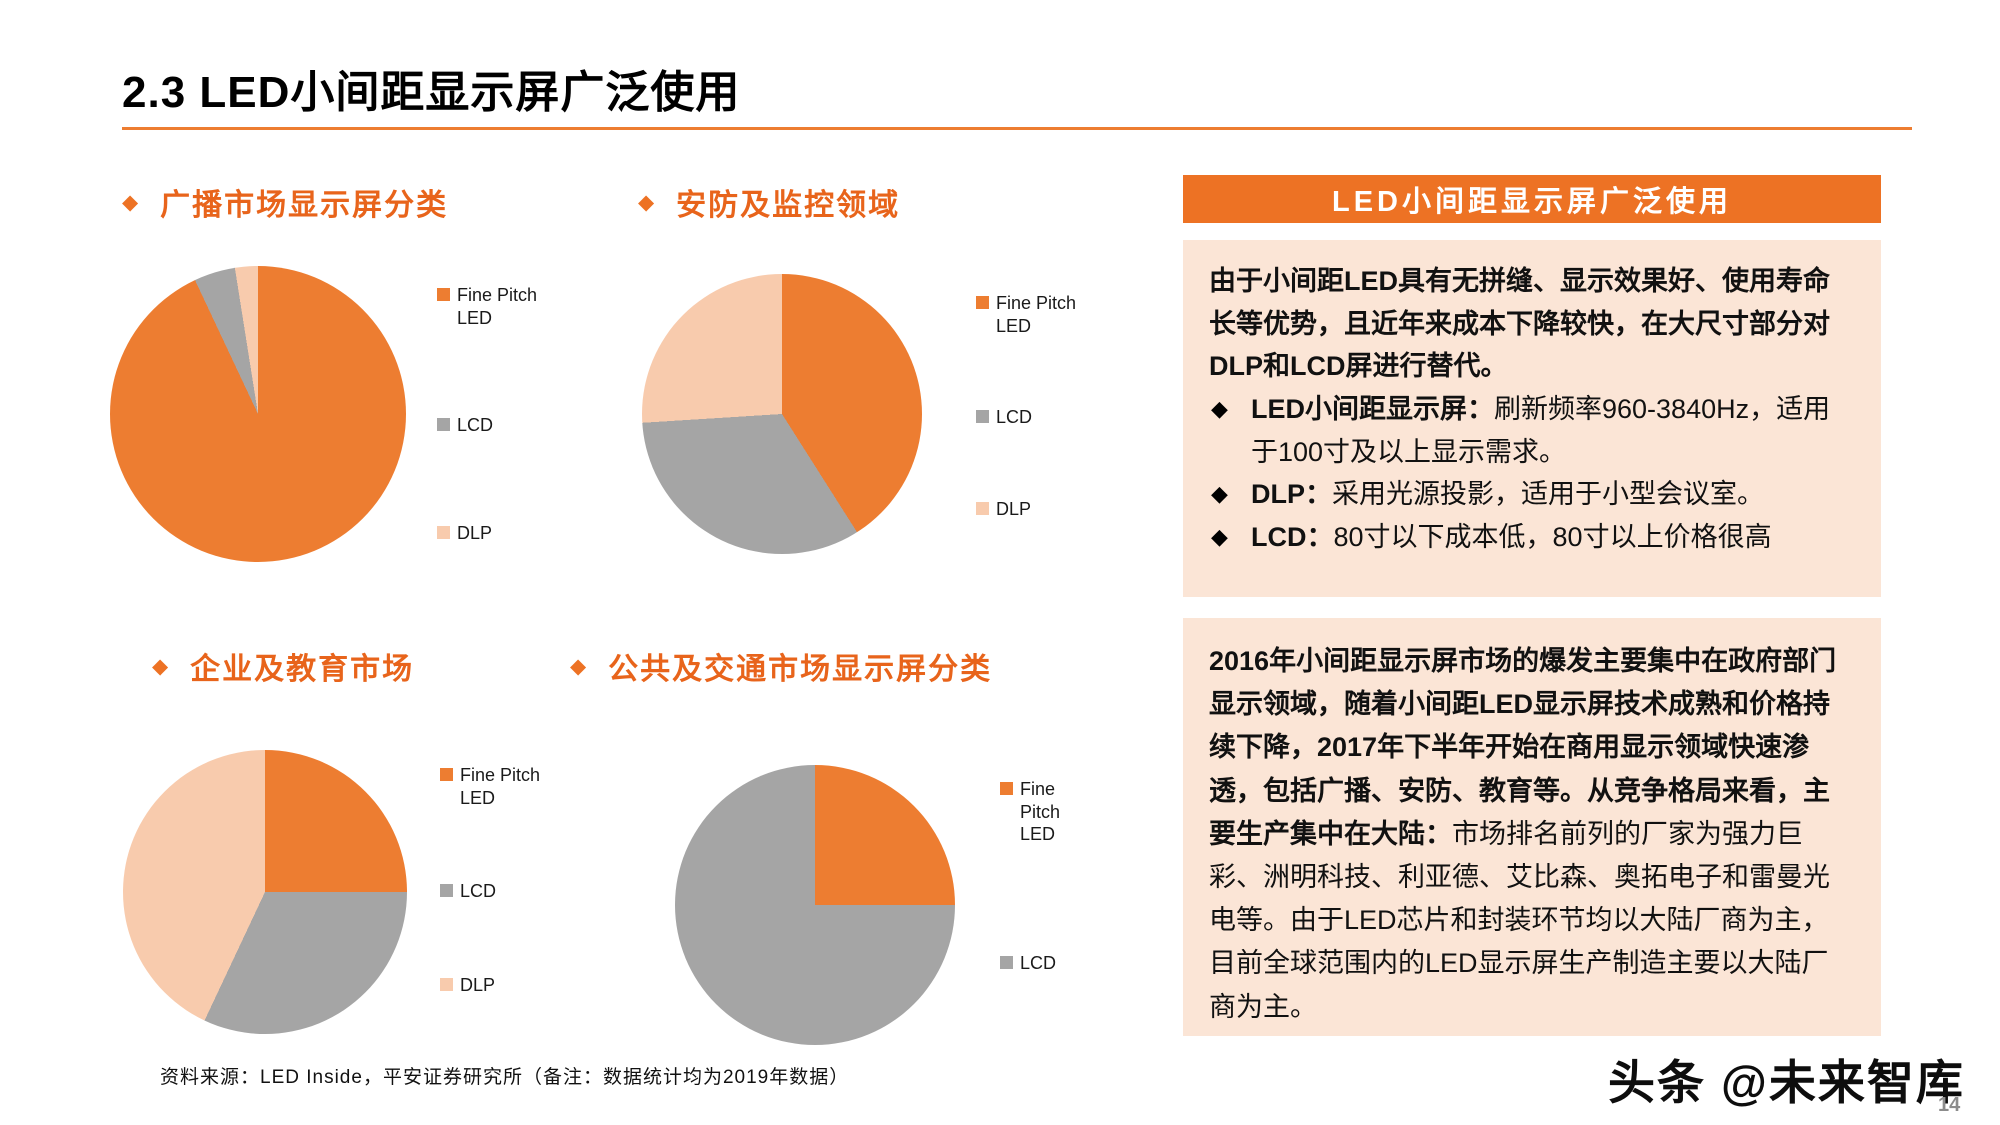  What do you see at coordinates (1786, 1082) in the screenshot?
I see `watermark-logo: 头条 @未来智库` at bounding box center [1786, 1082].